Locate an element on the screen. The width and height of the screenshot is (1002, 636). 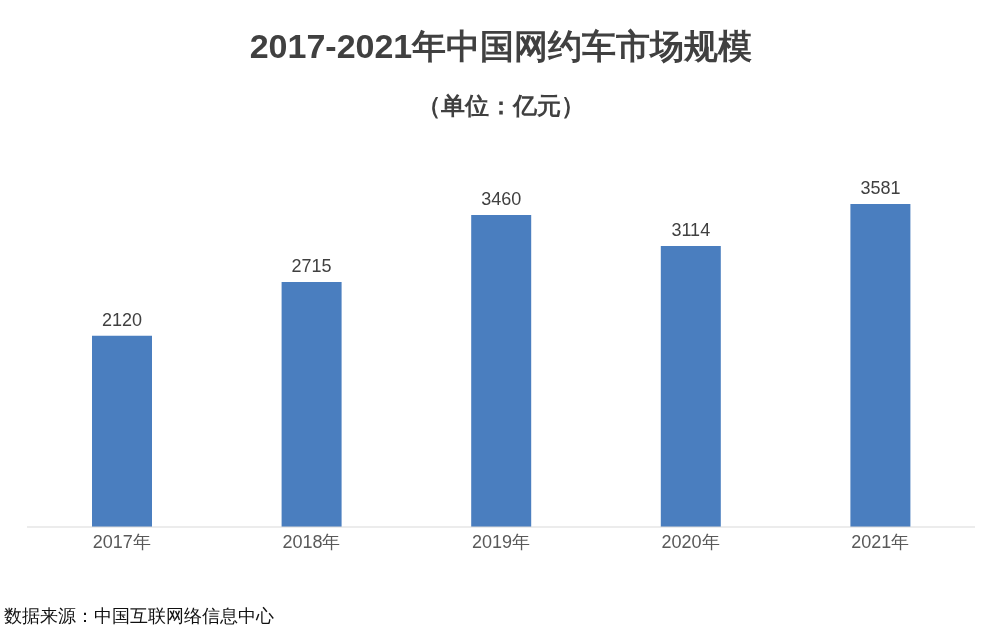
chart-subtitle: （单位：亿元） is located at coordinates (501, 106).